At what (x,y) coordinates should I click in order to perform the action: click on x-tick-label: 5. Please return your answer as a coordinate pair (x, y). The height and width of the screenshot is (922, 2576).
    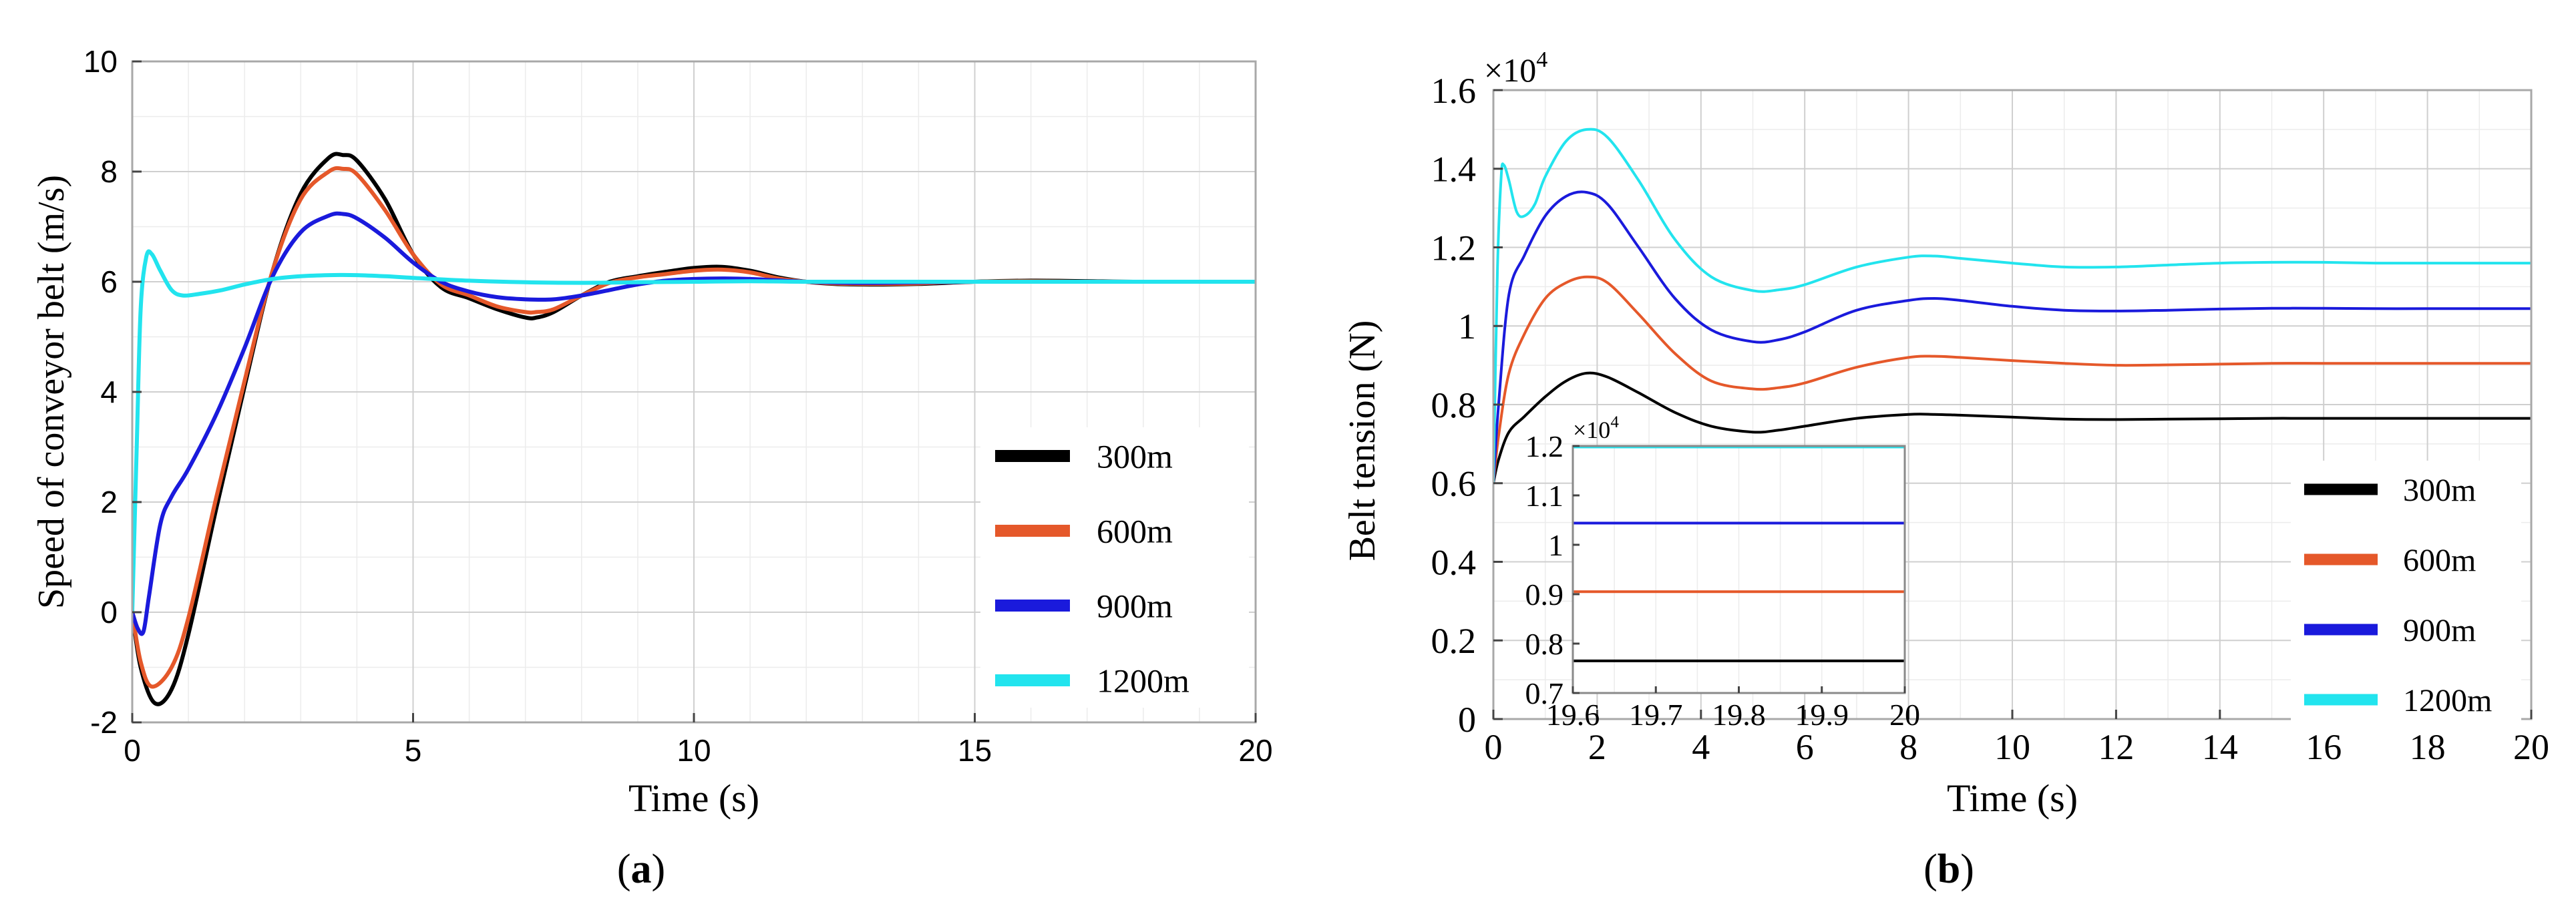
    Looking at the image, I should click on (413, 750).